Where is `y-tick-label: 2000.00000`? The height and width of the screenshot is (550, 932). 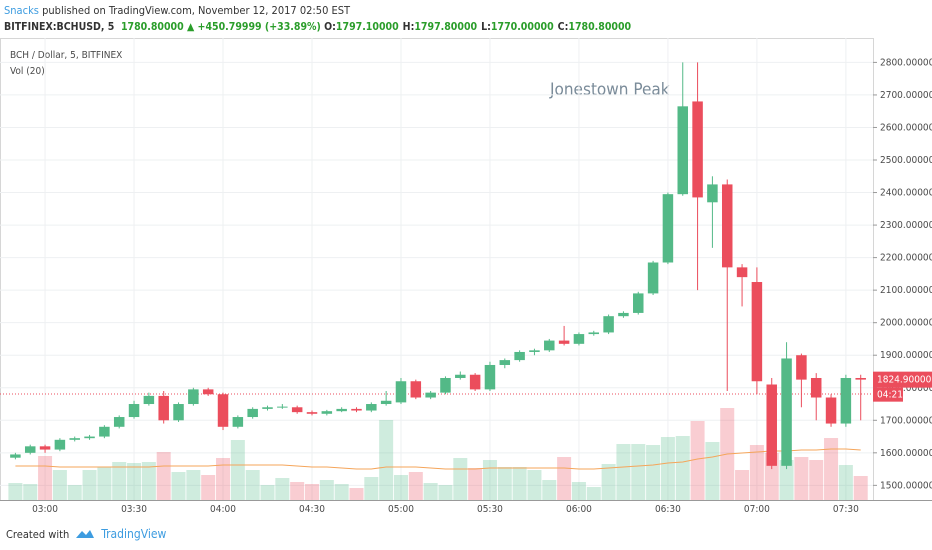 y-tick-label: 2000.00000 is located at coordinates (906, 323).